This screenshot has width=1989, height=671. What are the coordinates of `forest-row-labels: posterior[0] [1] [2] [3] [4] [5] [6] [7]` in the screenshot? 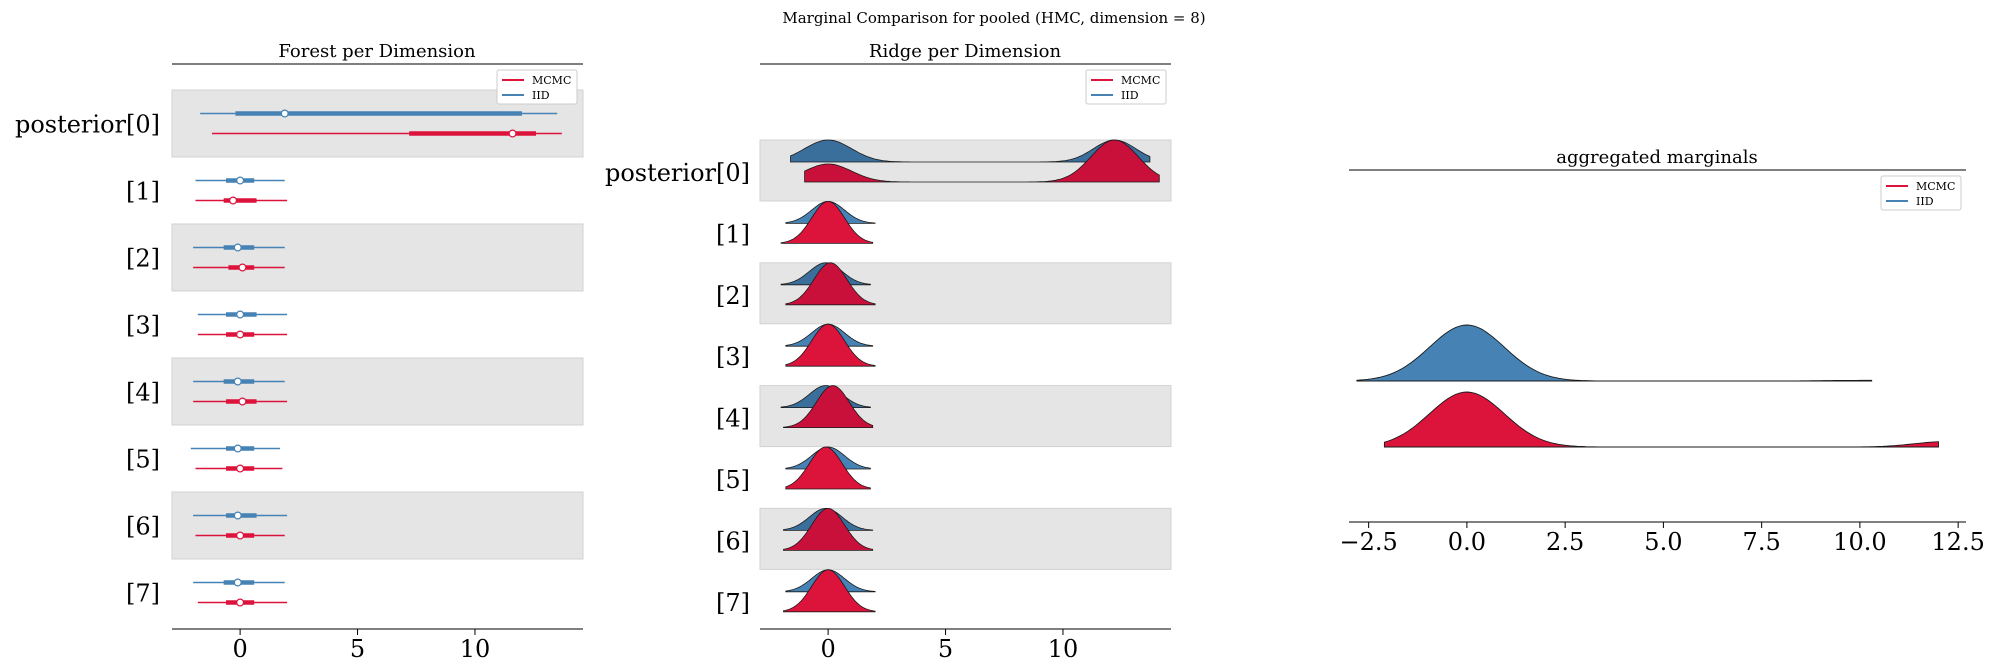 It's located at (87, 359).